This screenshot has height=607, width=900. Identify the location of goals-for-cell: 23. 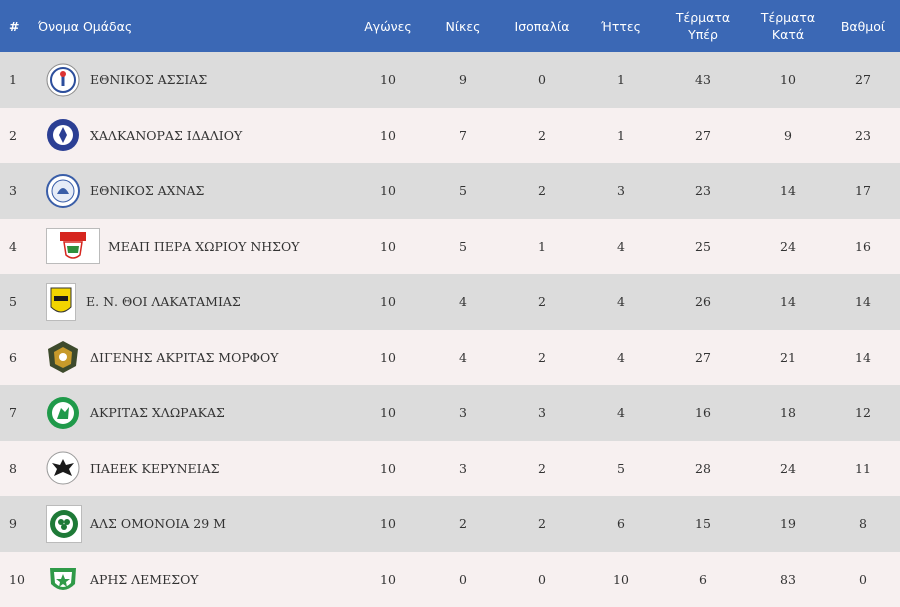
(703, 191).